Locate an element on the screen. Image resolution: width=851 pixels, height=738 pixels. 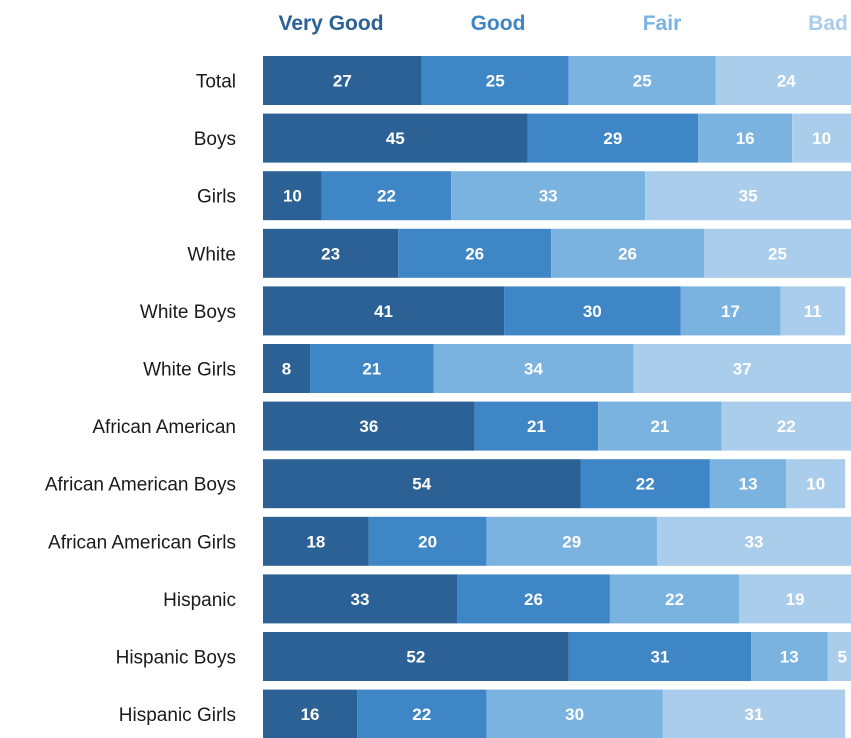
data-label: 29 is located at coordinates (571, 541).